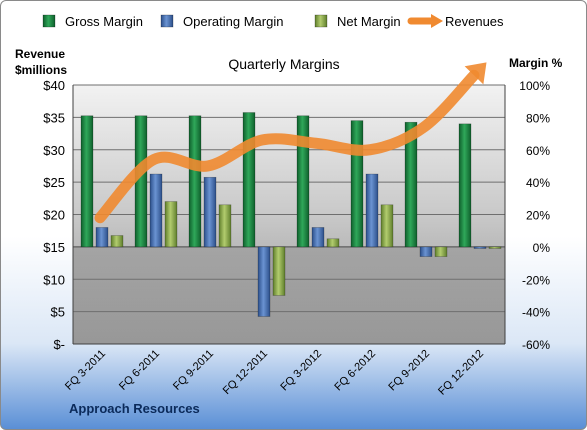 The width and height of the screenshot is (587, 430). I want to click on left-axis-label-line2: $millions, so click(41, 70).